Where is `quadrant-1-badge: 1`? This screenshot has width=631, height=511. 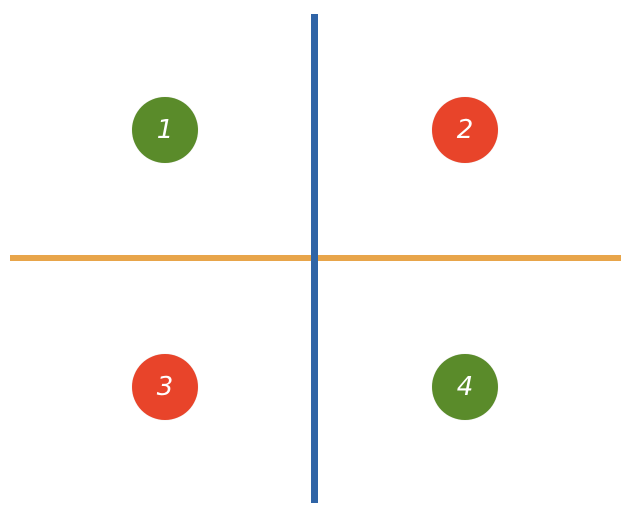
quadrant-1-badge: 1 is located at coordinates (165, 130).